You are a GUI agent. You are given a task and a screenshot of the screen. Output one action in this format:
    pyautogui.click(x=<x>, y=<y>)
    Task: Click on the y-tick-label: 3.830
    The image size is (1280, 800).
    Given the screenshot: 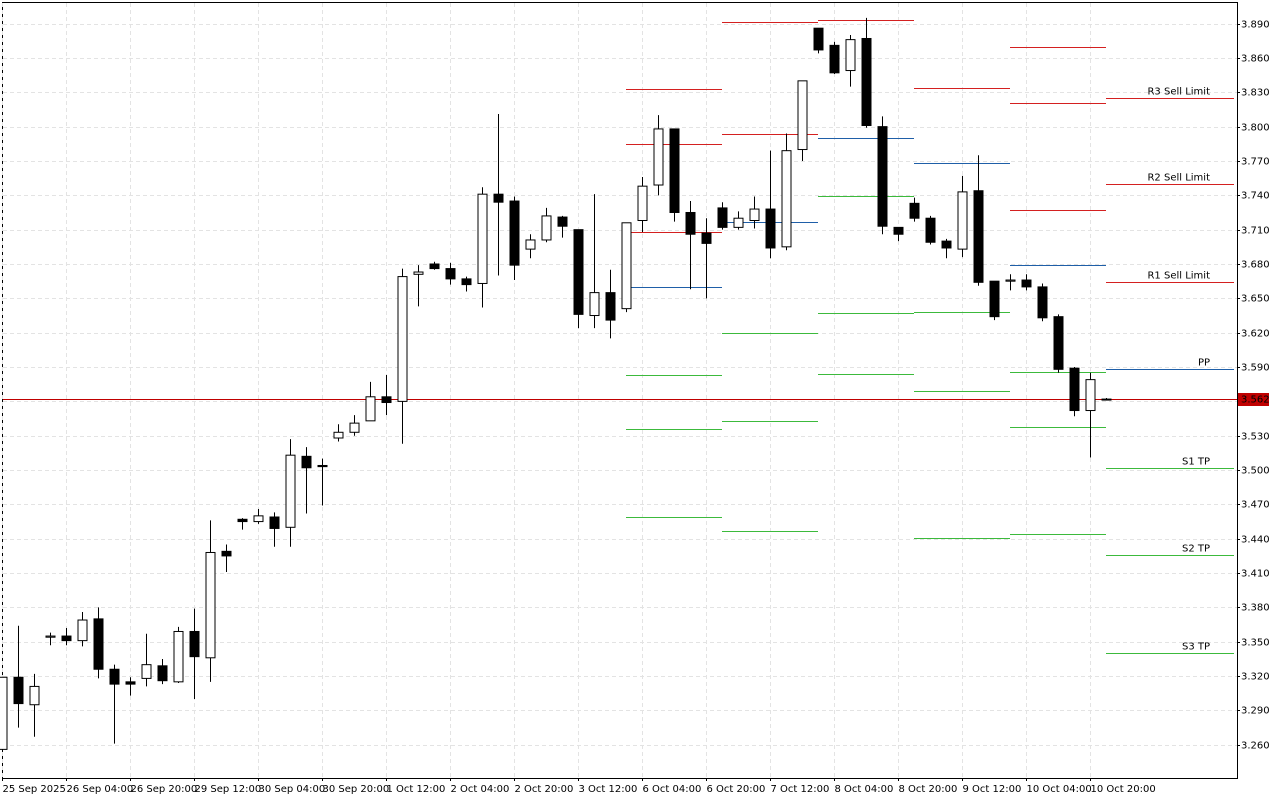 What is the action you would take?
    pyautogui.click(x=1255, y=93)
    